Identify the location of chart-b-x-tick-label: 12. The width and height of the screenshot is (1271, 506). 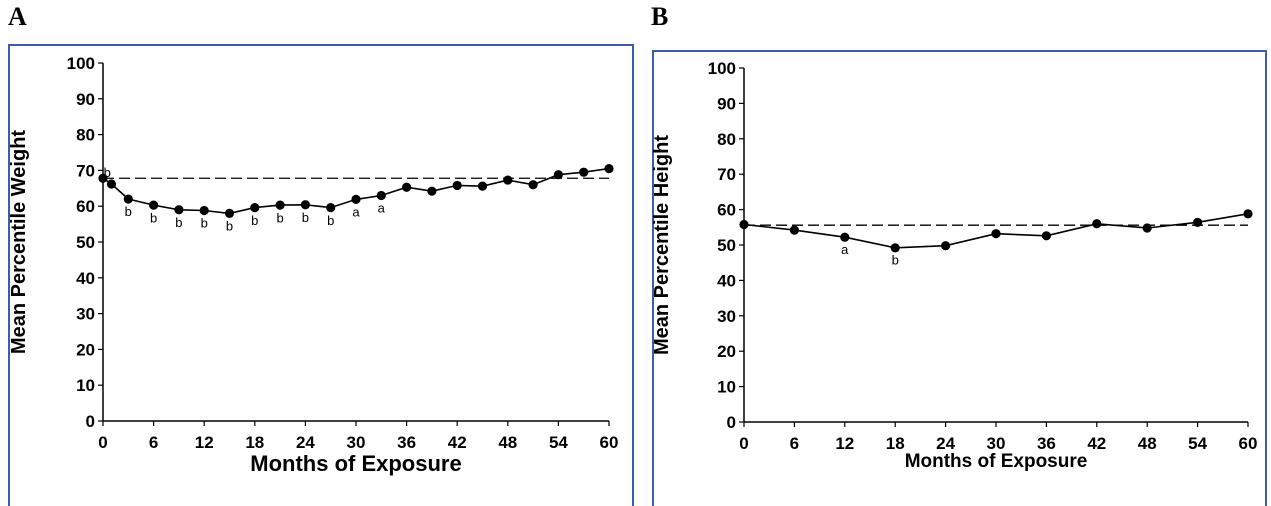
(844, 443).